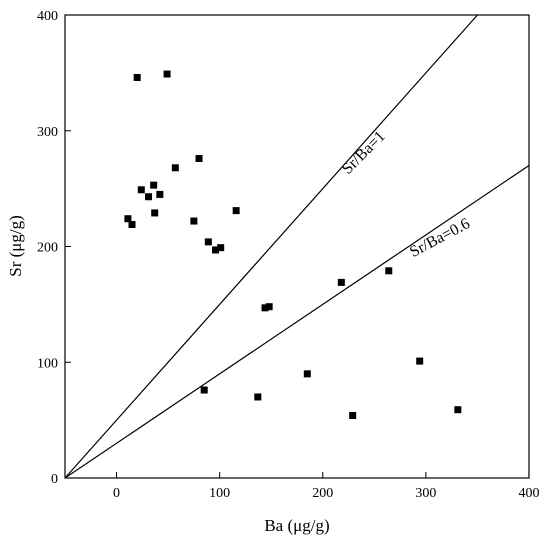 The image size is (550, 542). I want to click on y-tick-label: 400, so click(47, 16).